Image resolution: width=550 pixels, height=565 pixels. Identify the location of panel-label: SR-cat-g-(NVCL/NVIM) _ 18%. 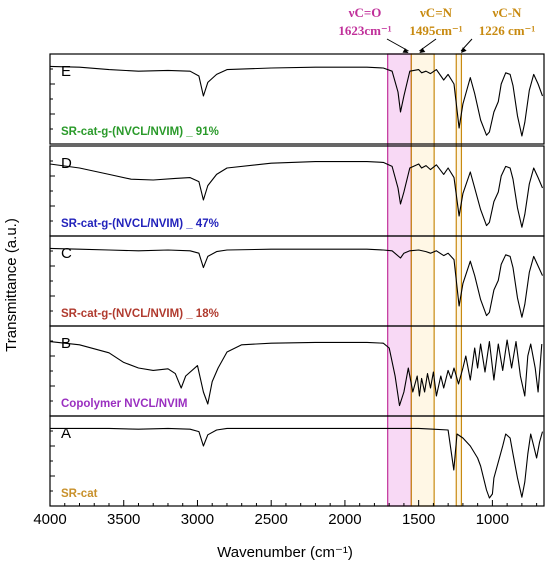
(140, 314).